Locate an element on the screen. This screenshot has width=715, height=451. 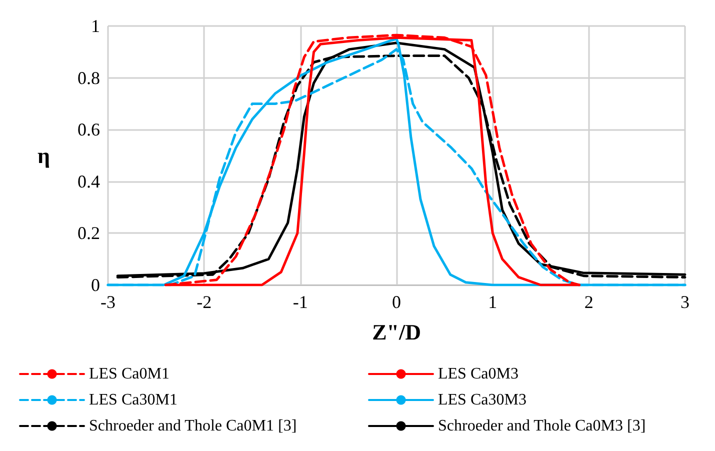
y-tick-label: 1 is located at coordinates (95, 26).